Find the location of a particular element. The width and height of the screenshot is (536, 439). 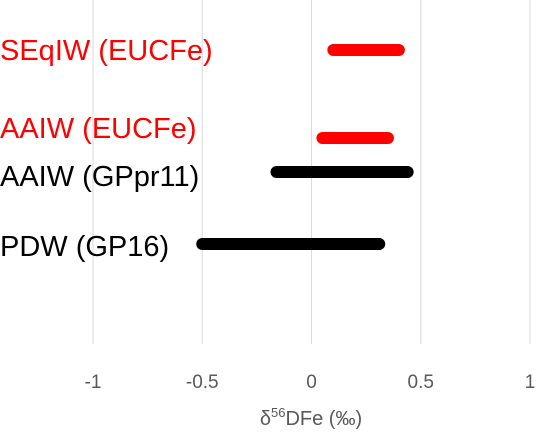

x-axis-ticks: -1 -0.5 0 0.5 1 is located at coordinates (310, 382).